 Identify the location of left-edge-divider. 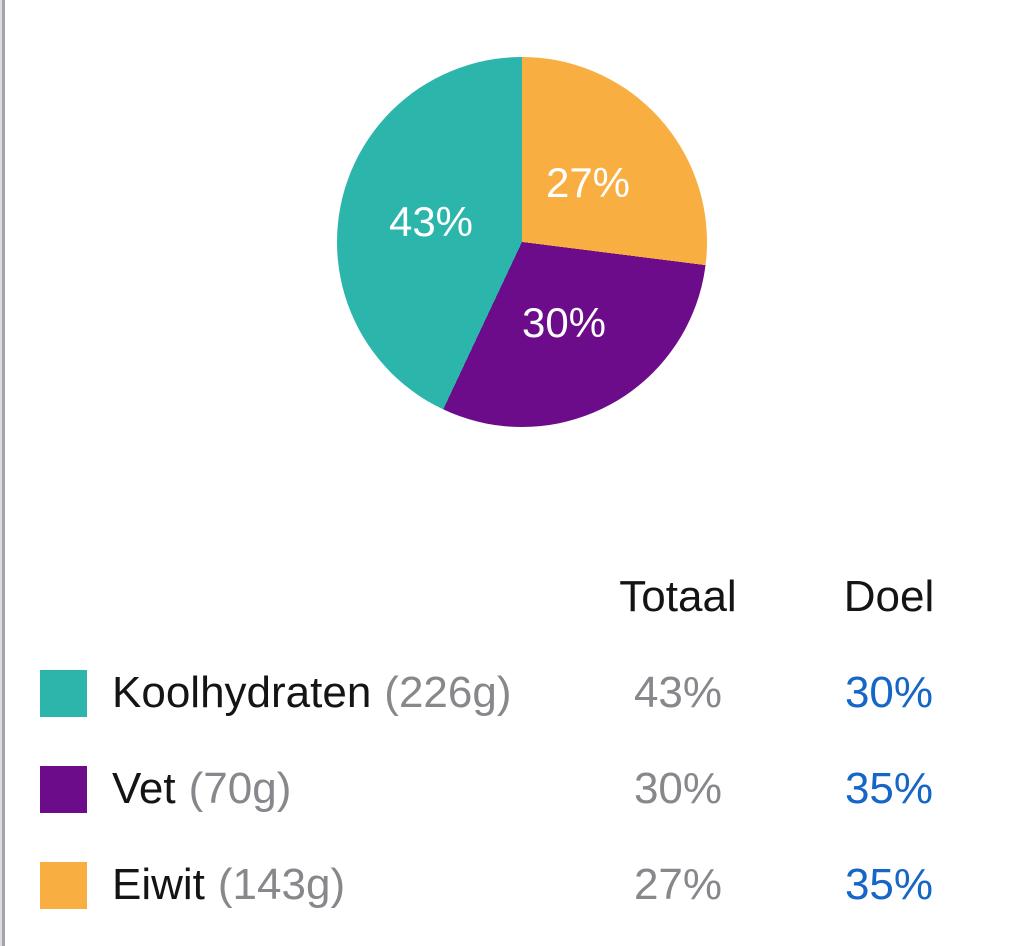
(2, 473).